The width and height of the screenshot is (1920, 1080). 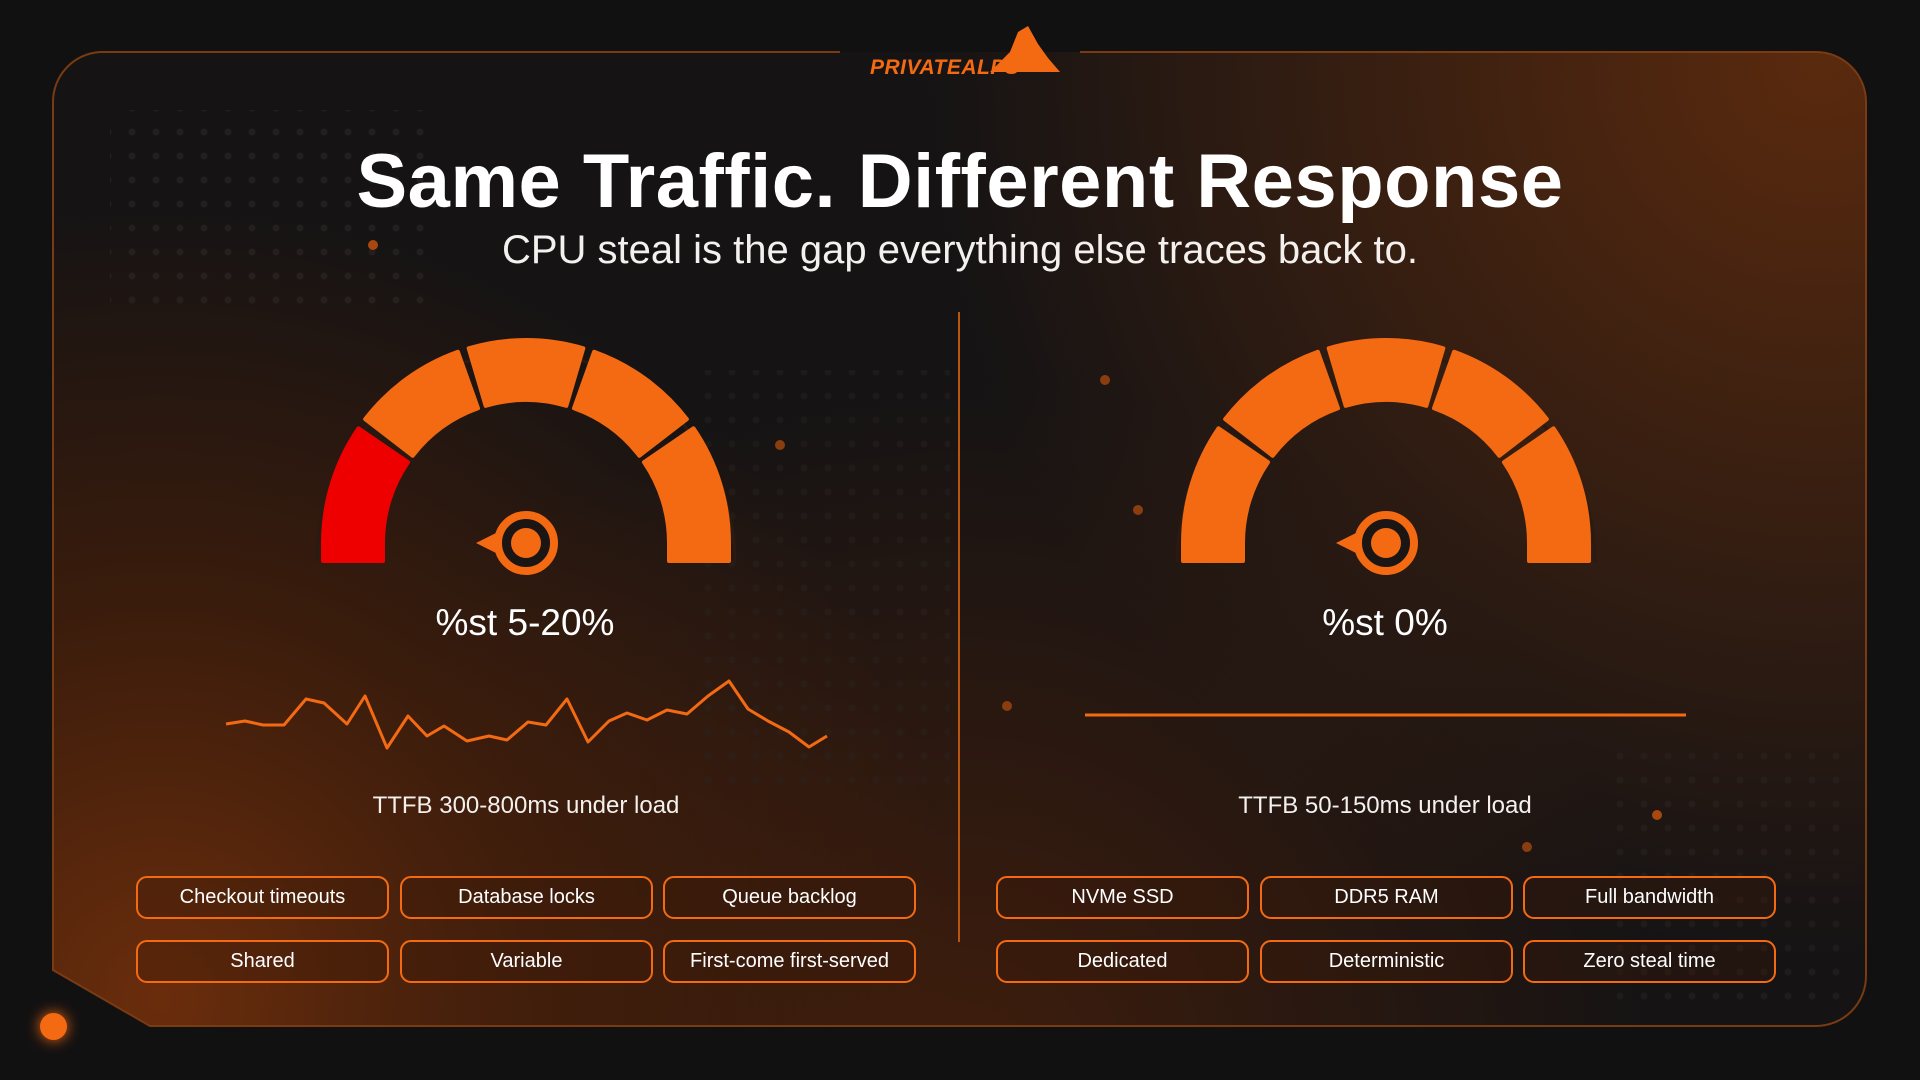 What do you see at coordinates (1386, 897) in the screenshot?
I see `tag-pill: DDR5 RAM` at bounding box center [1386, 897].